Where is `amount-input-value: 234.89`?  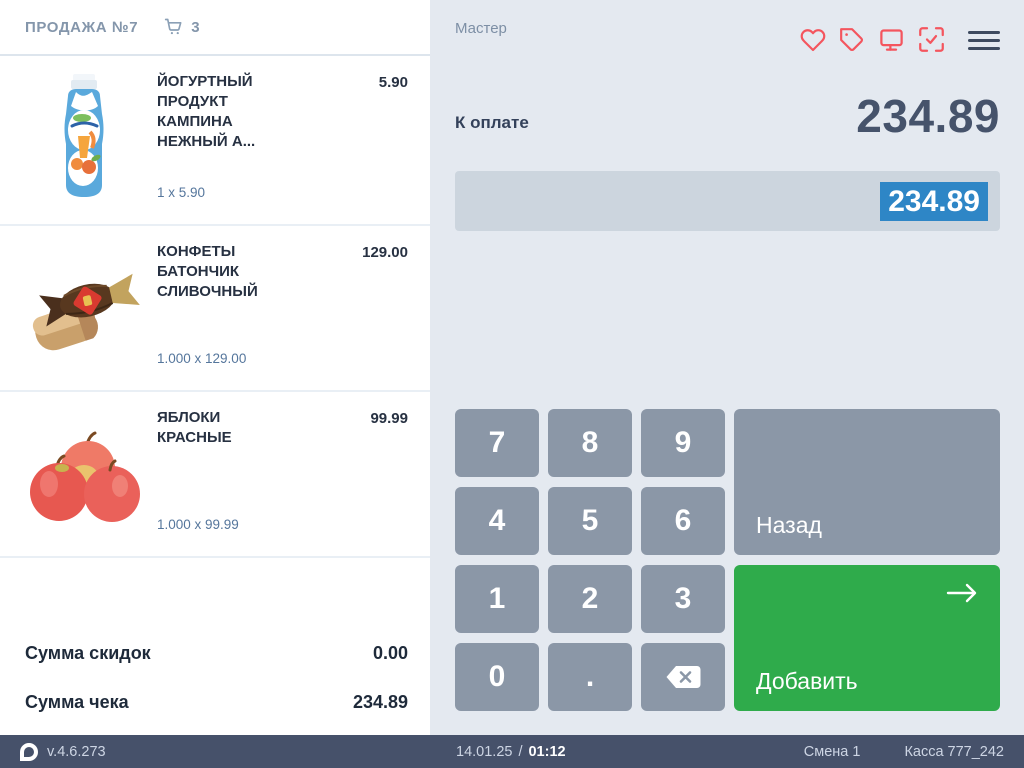
amount-input-value: 234.89 is located at coordinates (934, 201).